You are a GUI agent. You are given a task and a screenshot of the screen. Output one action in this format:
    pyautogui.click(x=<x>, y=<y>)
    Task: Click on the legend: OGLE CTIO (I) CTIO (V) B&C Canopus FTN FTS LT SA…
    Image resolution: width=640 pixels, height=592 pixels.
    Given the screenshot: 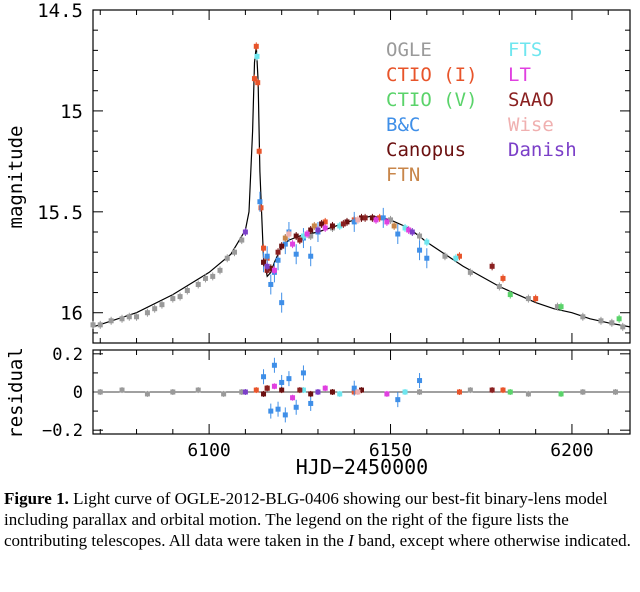 What is the action you would take?
    pyautogui.click(x=481, y=112)
    